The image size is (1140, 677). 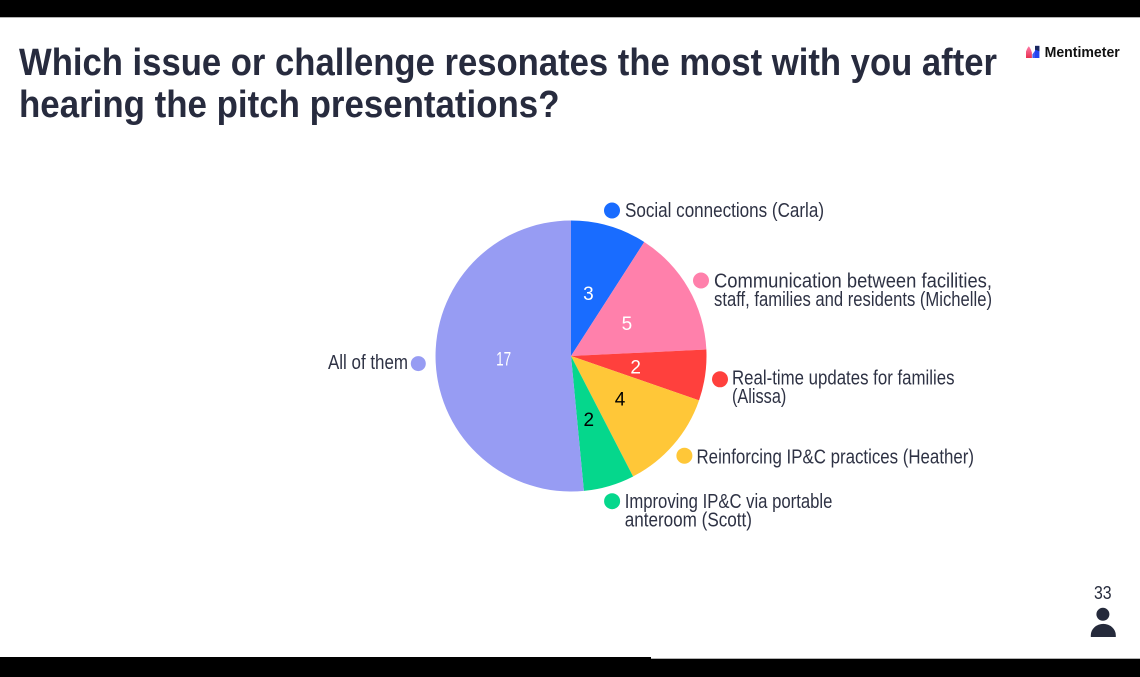 What do you see at coordinates (729, 502) in the screenshot?
I see `svg-text: Improving IP&C via portable` at bounding box center [729, 502].